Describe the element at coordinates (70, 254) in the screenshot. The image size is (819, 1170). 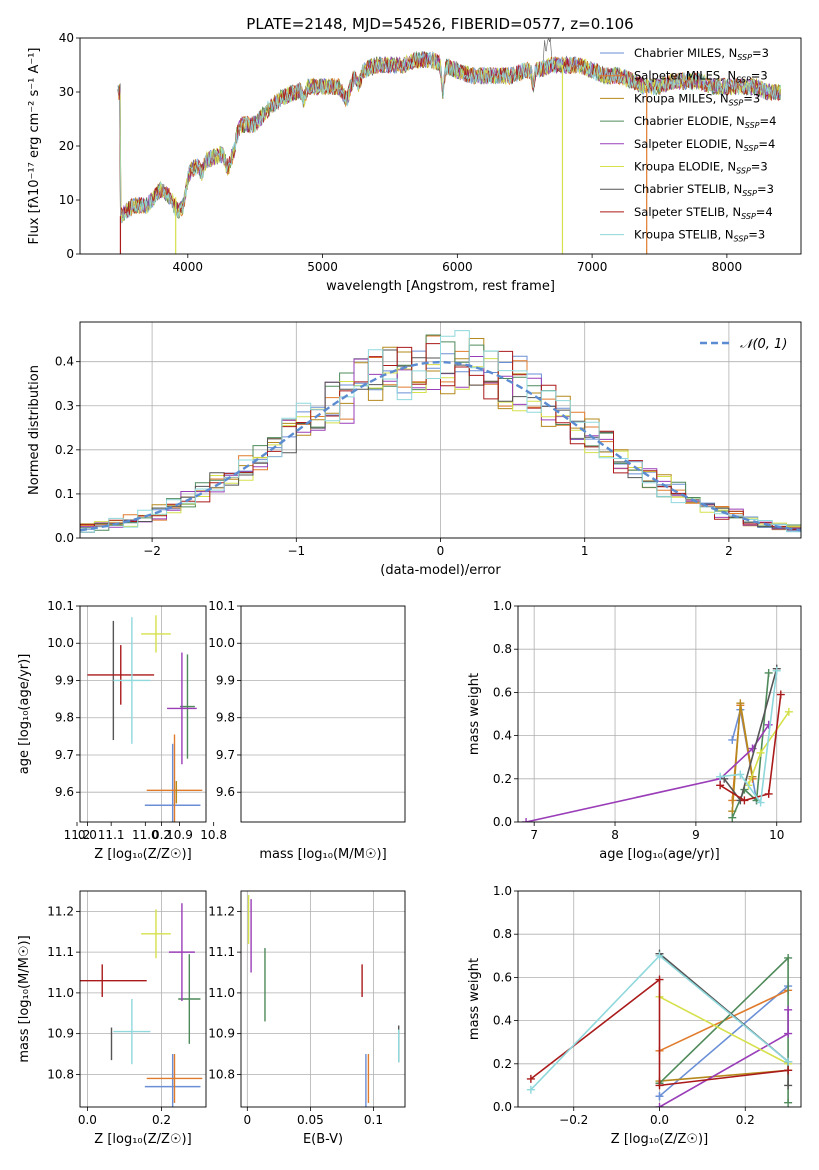
I see `y-tick-label: 0` at that location.